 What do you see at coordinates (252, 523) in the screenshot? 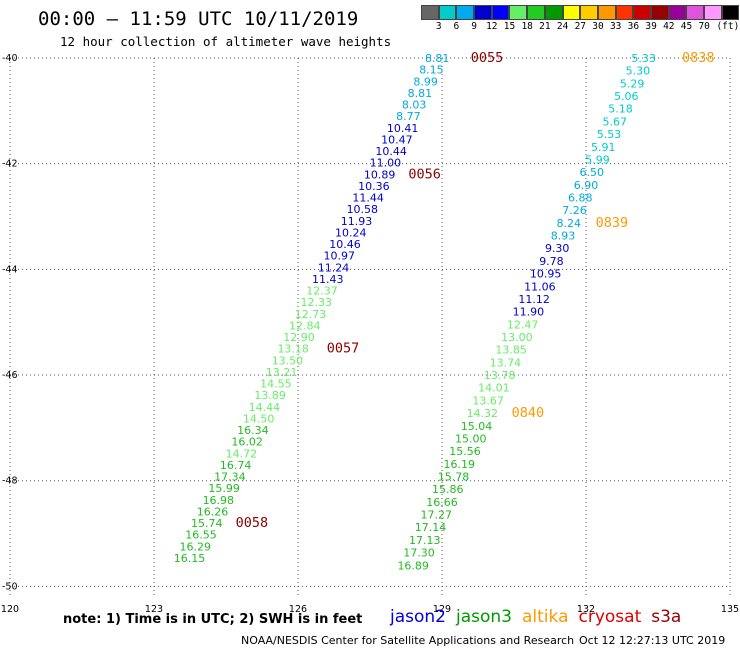
I see `pass-time-label: 0058` at bounding box center [252, 523].